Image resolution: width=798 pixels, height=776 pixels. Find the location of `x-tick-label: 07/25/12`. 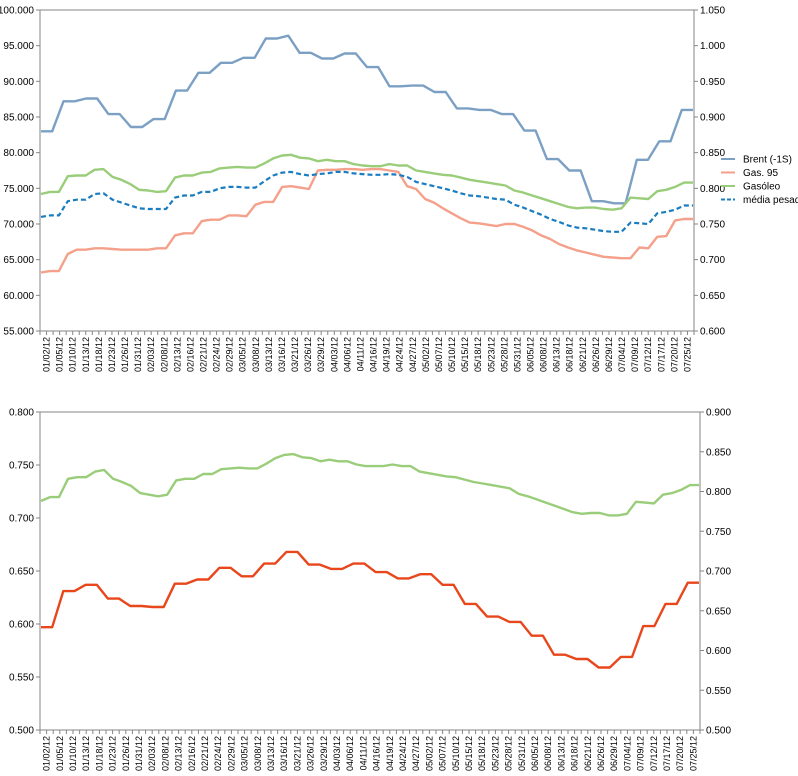

x-tick-label: 07/25/12 is located at coordinates (687, 354).